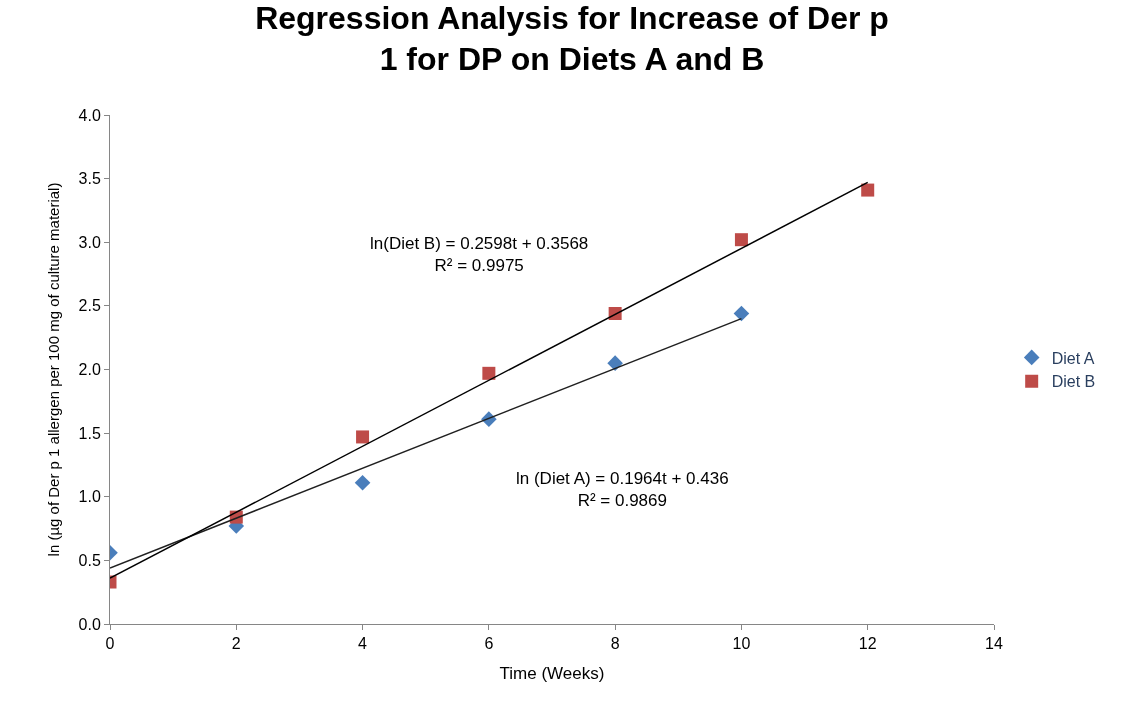 The height and width of the screenshot is (719, 1144). Describe the element at coordinates (110, 644) in the screenshot. I see `x-tick-label: 0` at that location.